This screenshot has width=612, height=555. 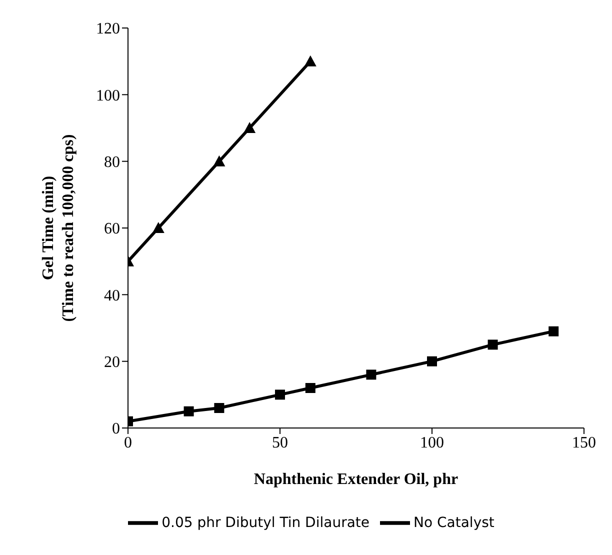 I want to click on y-tick-label: 60, so click(x=112, y=229).